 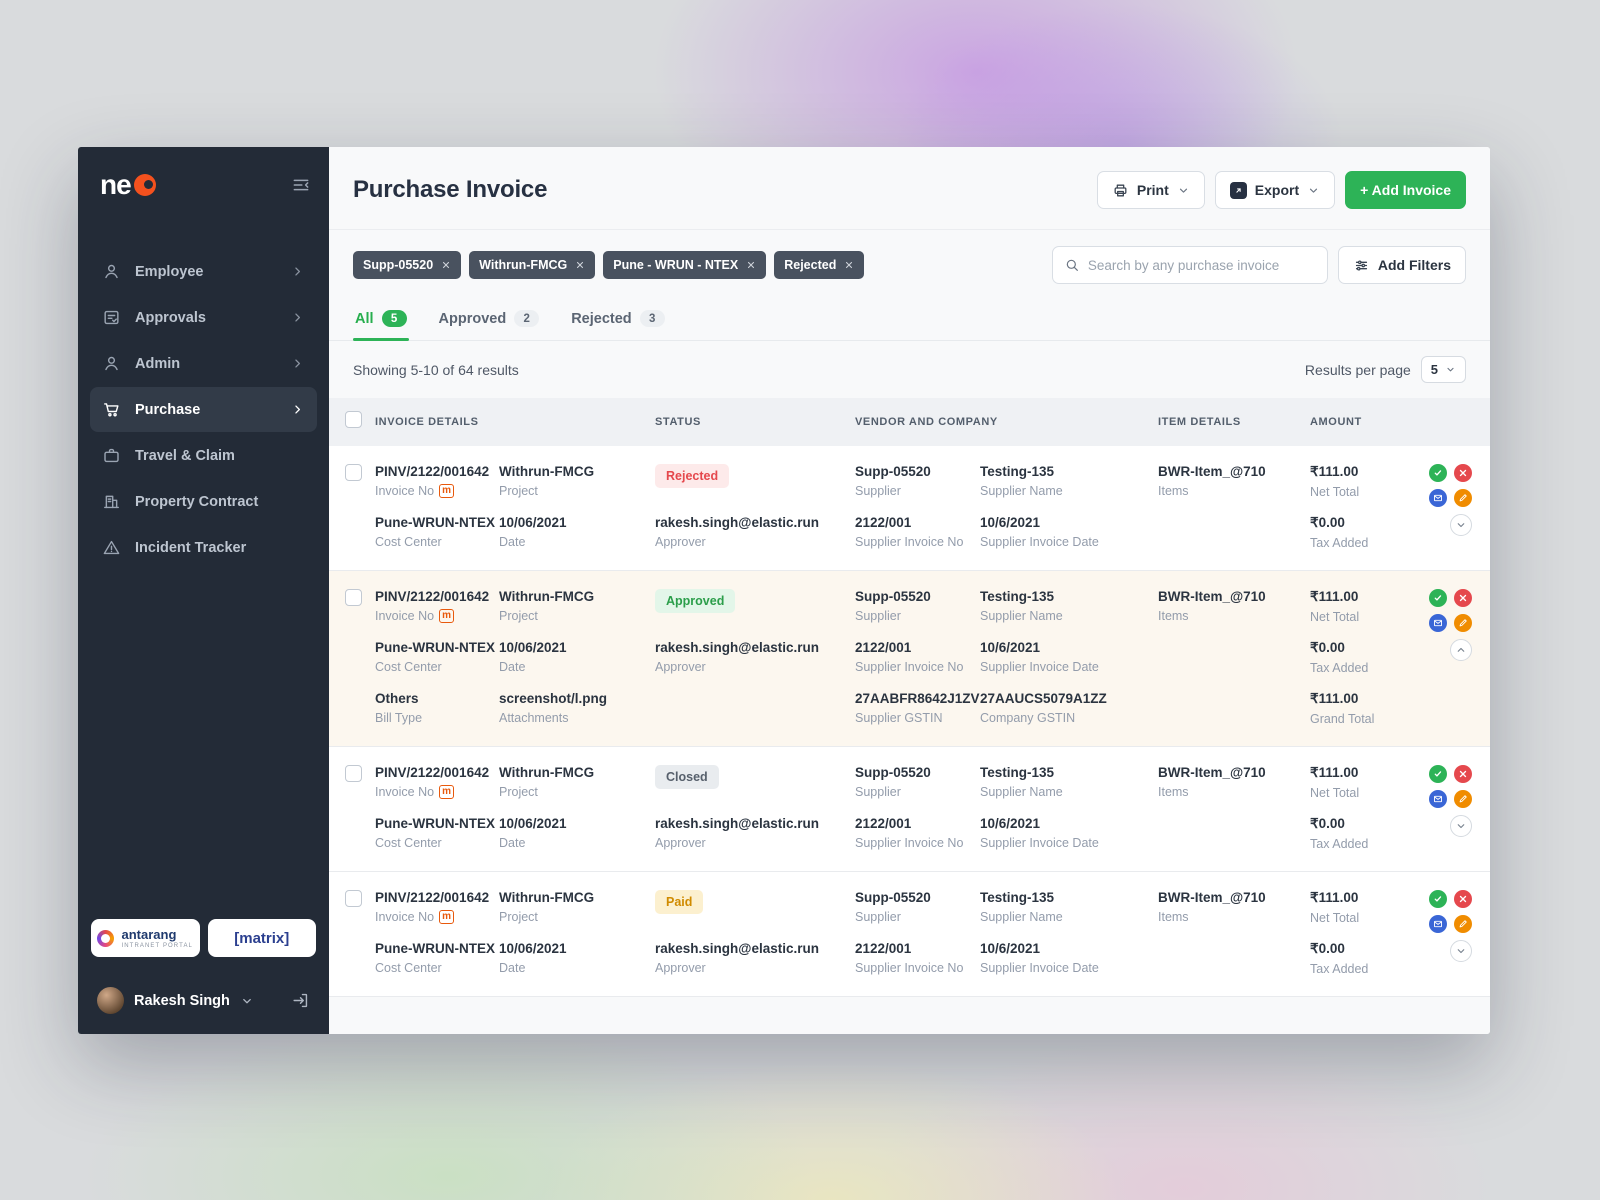 I want to click on print-button: Print, so click(x=1150, y=190).